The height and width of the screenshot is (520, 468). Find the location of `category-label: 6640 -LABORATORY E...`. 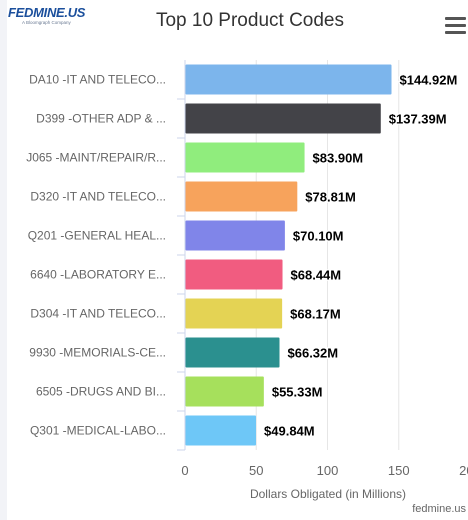

category-label: 6640 -LABORATORY E... is located at coordinates (98, 275).